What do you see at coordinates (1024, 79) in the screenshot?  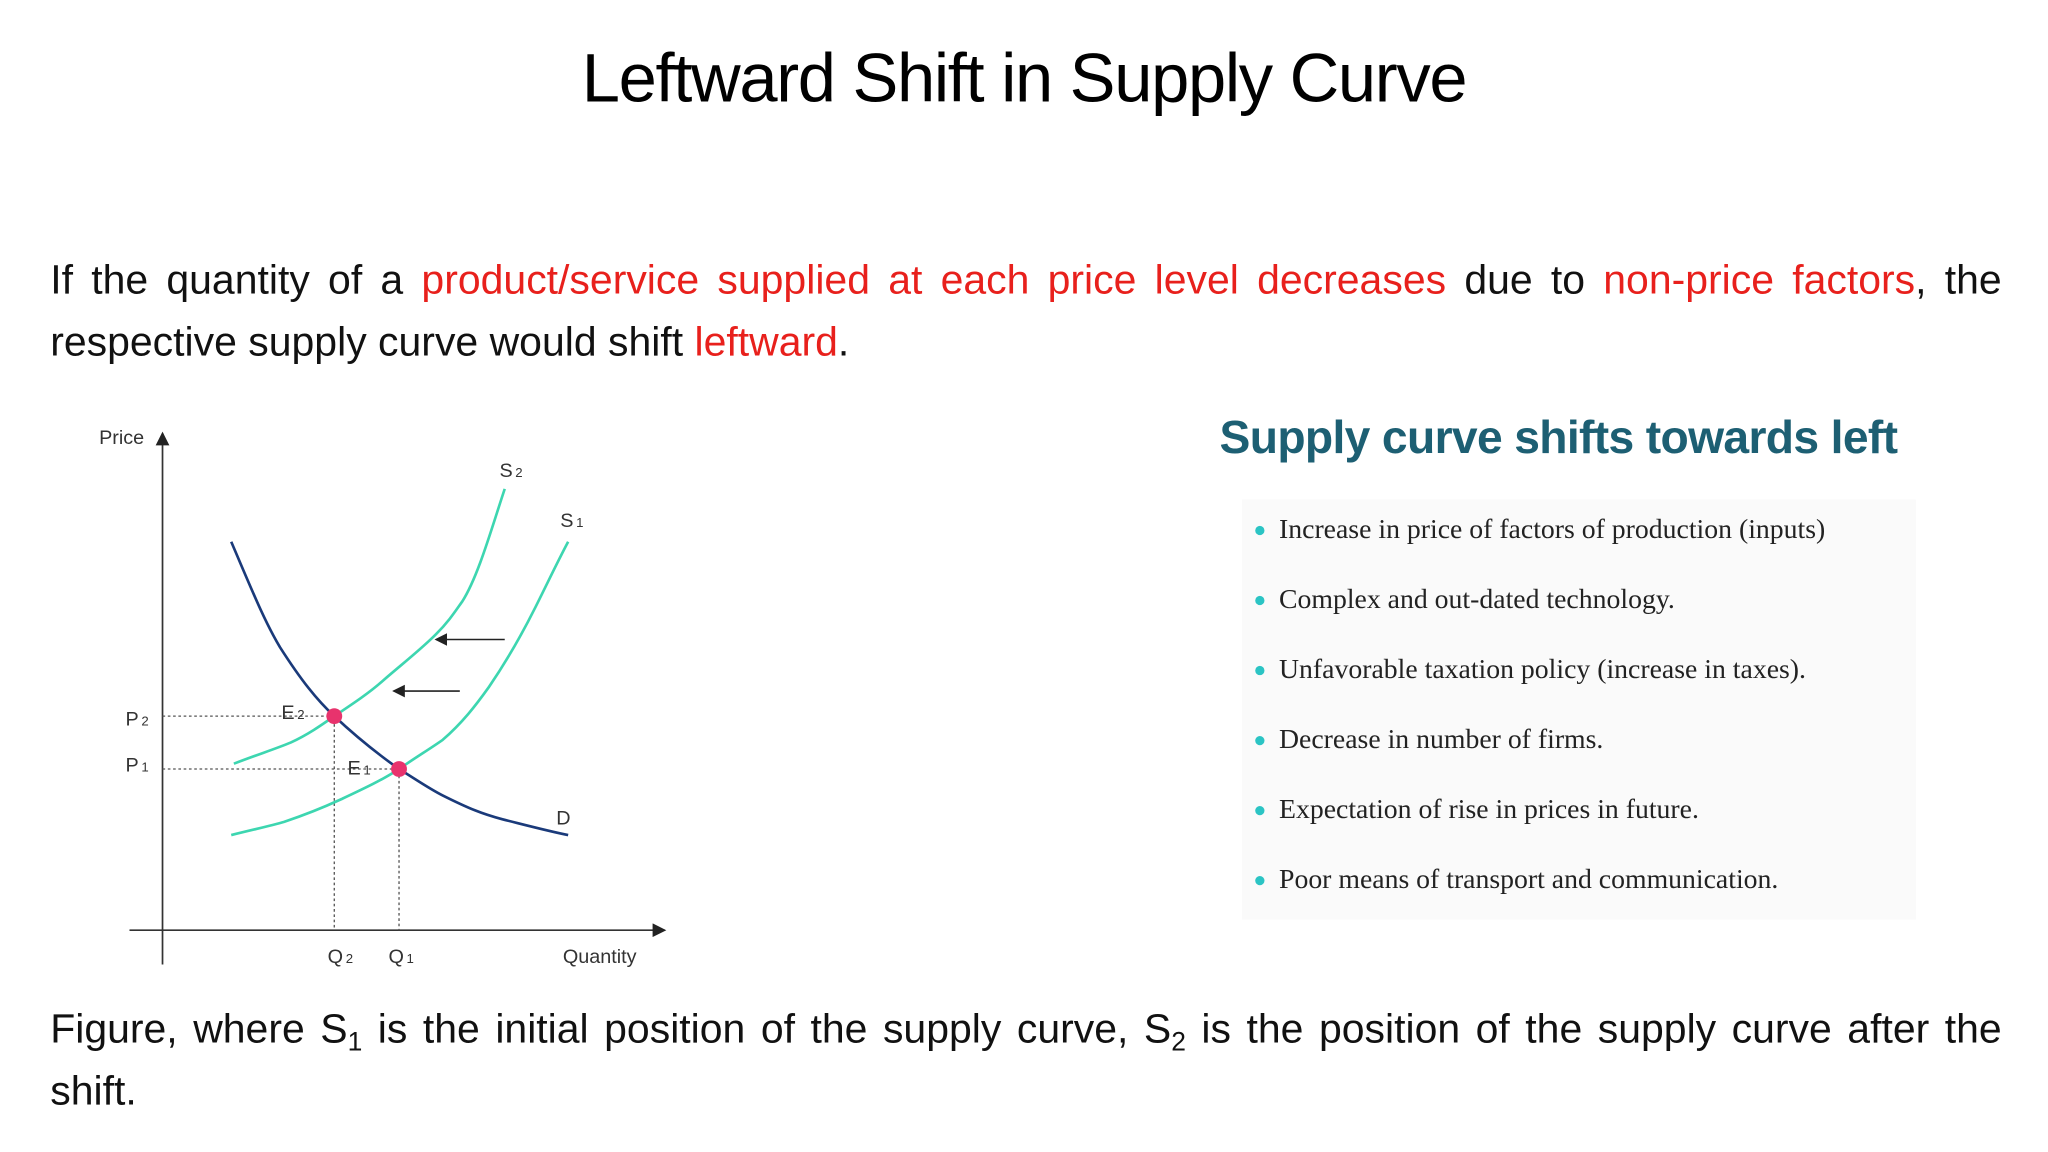 I see `slide-title: Leftward Shift in Supply Curve` at bounding box center [1024, 79].